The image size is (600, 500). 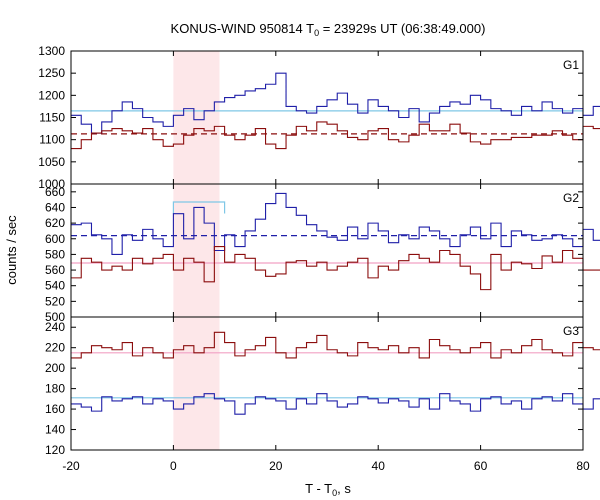 I want to click on y-tick-label: 500, so click(x=55, y=317).